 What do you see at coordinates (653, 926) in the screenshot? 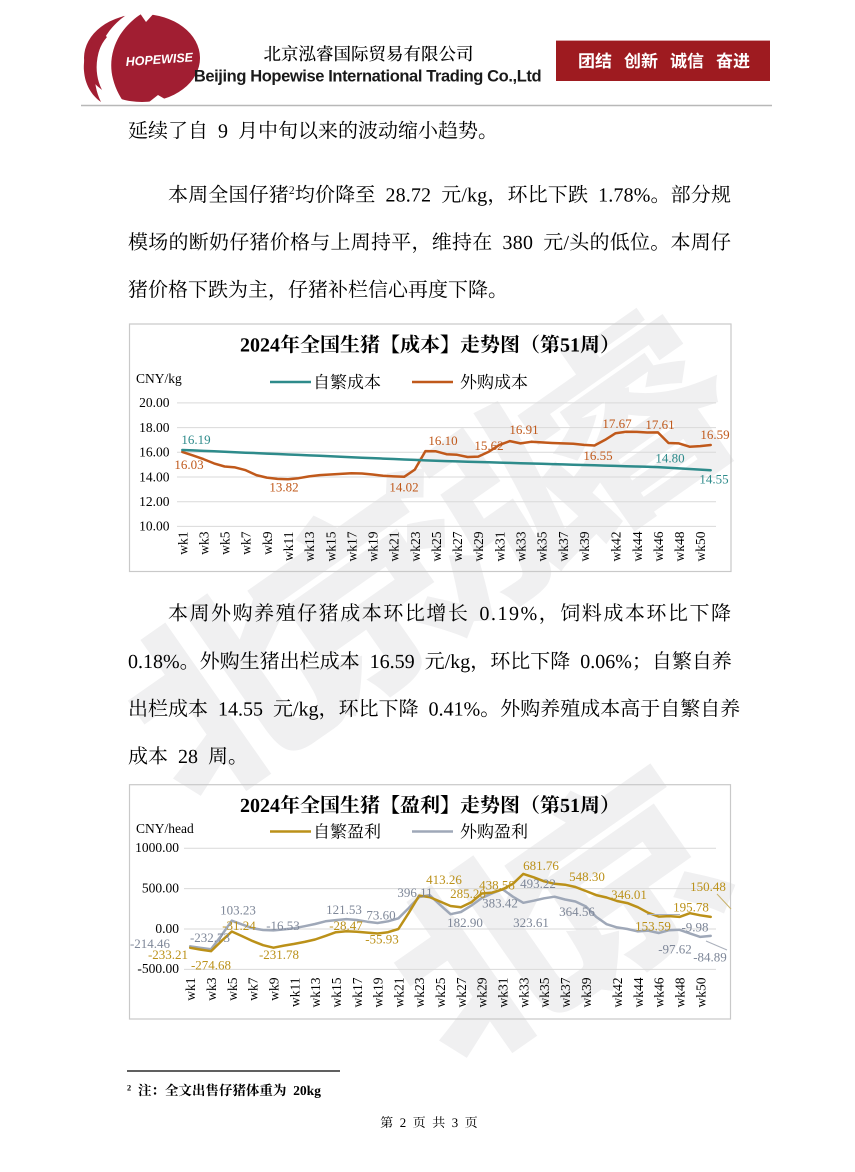
I see `svg-text: 153.59` at bounding box center [653, 926].